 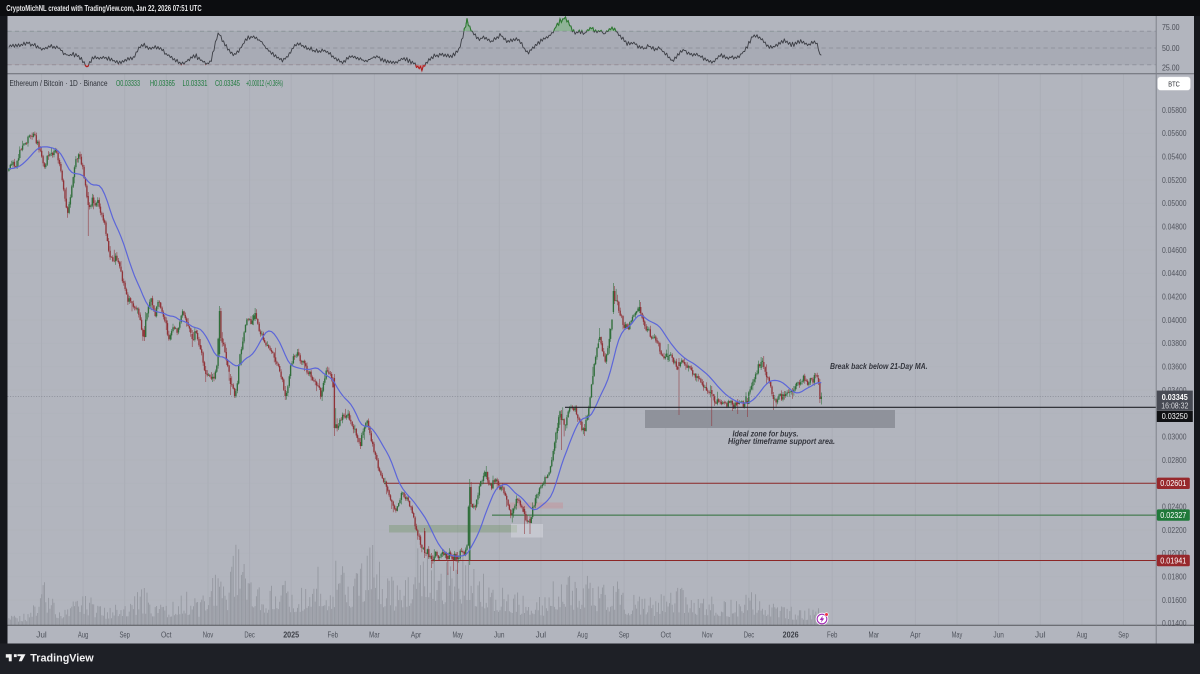 What do you see at coordinates (264, 83) in the screenshot?
I see `svg-text: +0.00012 (+0.36%)` at bounding box center [264, 83].